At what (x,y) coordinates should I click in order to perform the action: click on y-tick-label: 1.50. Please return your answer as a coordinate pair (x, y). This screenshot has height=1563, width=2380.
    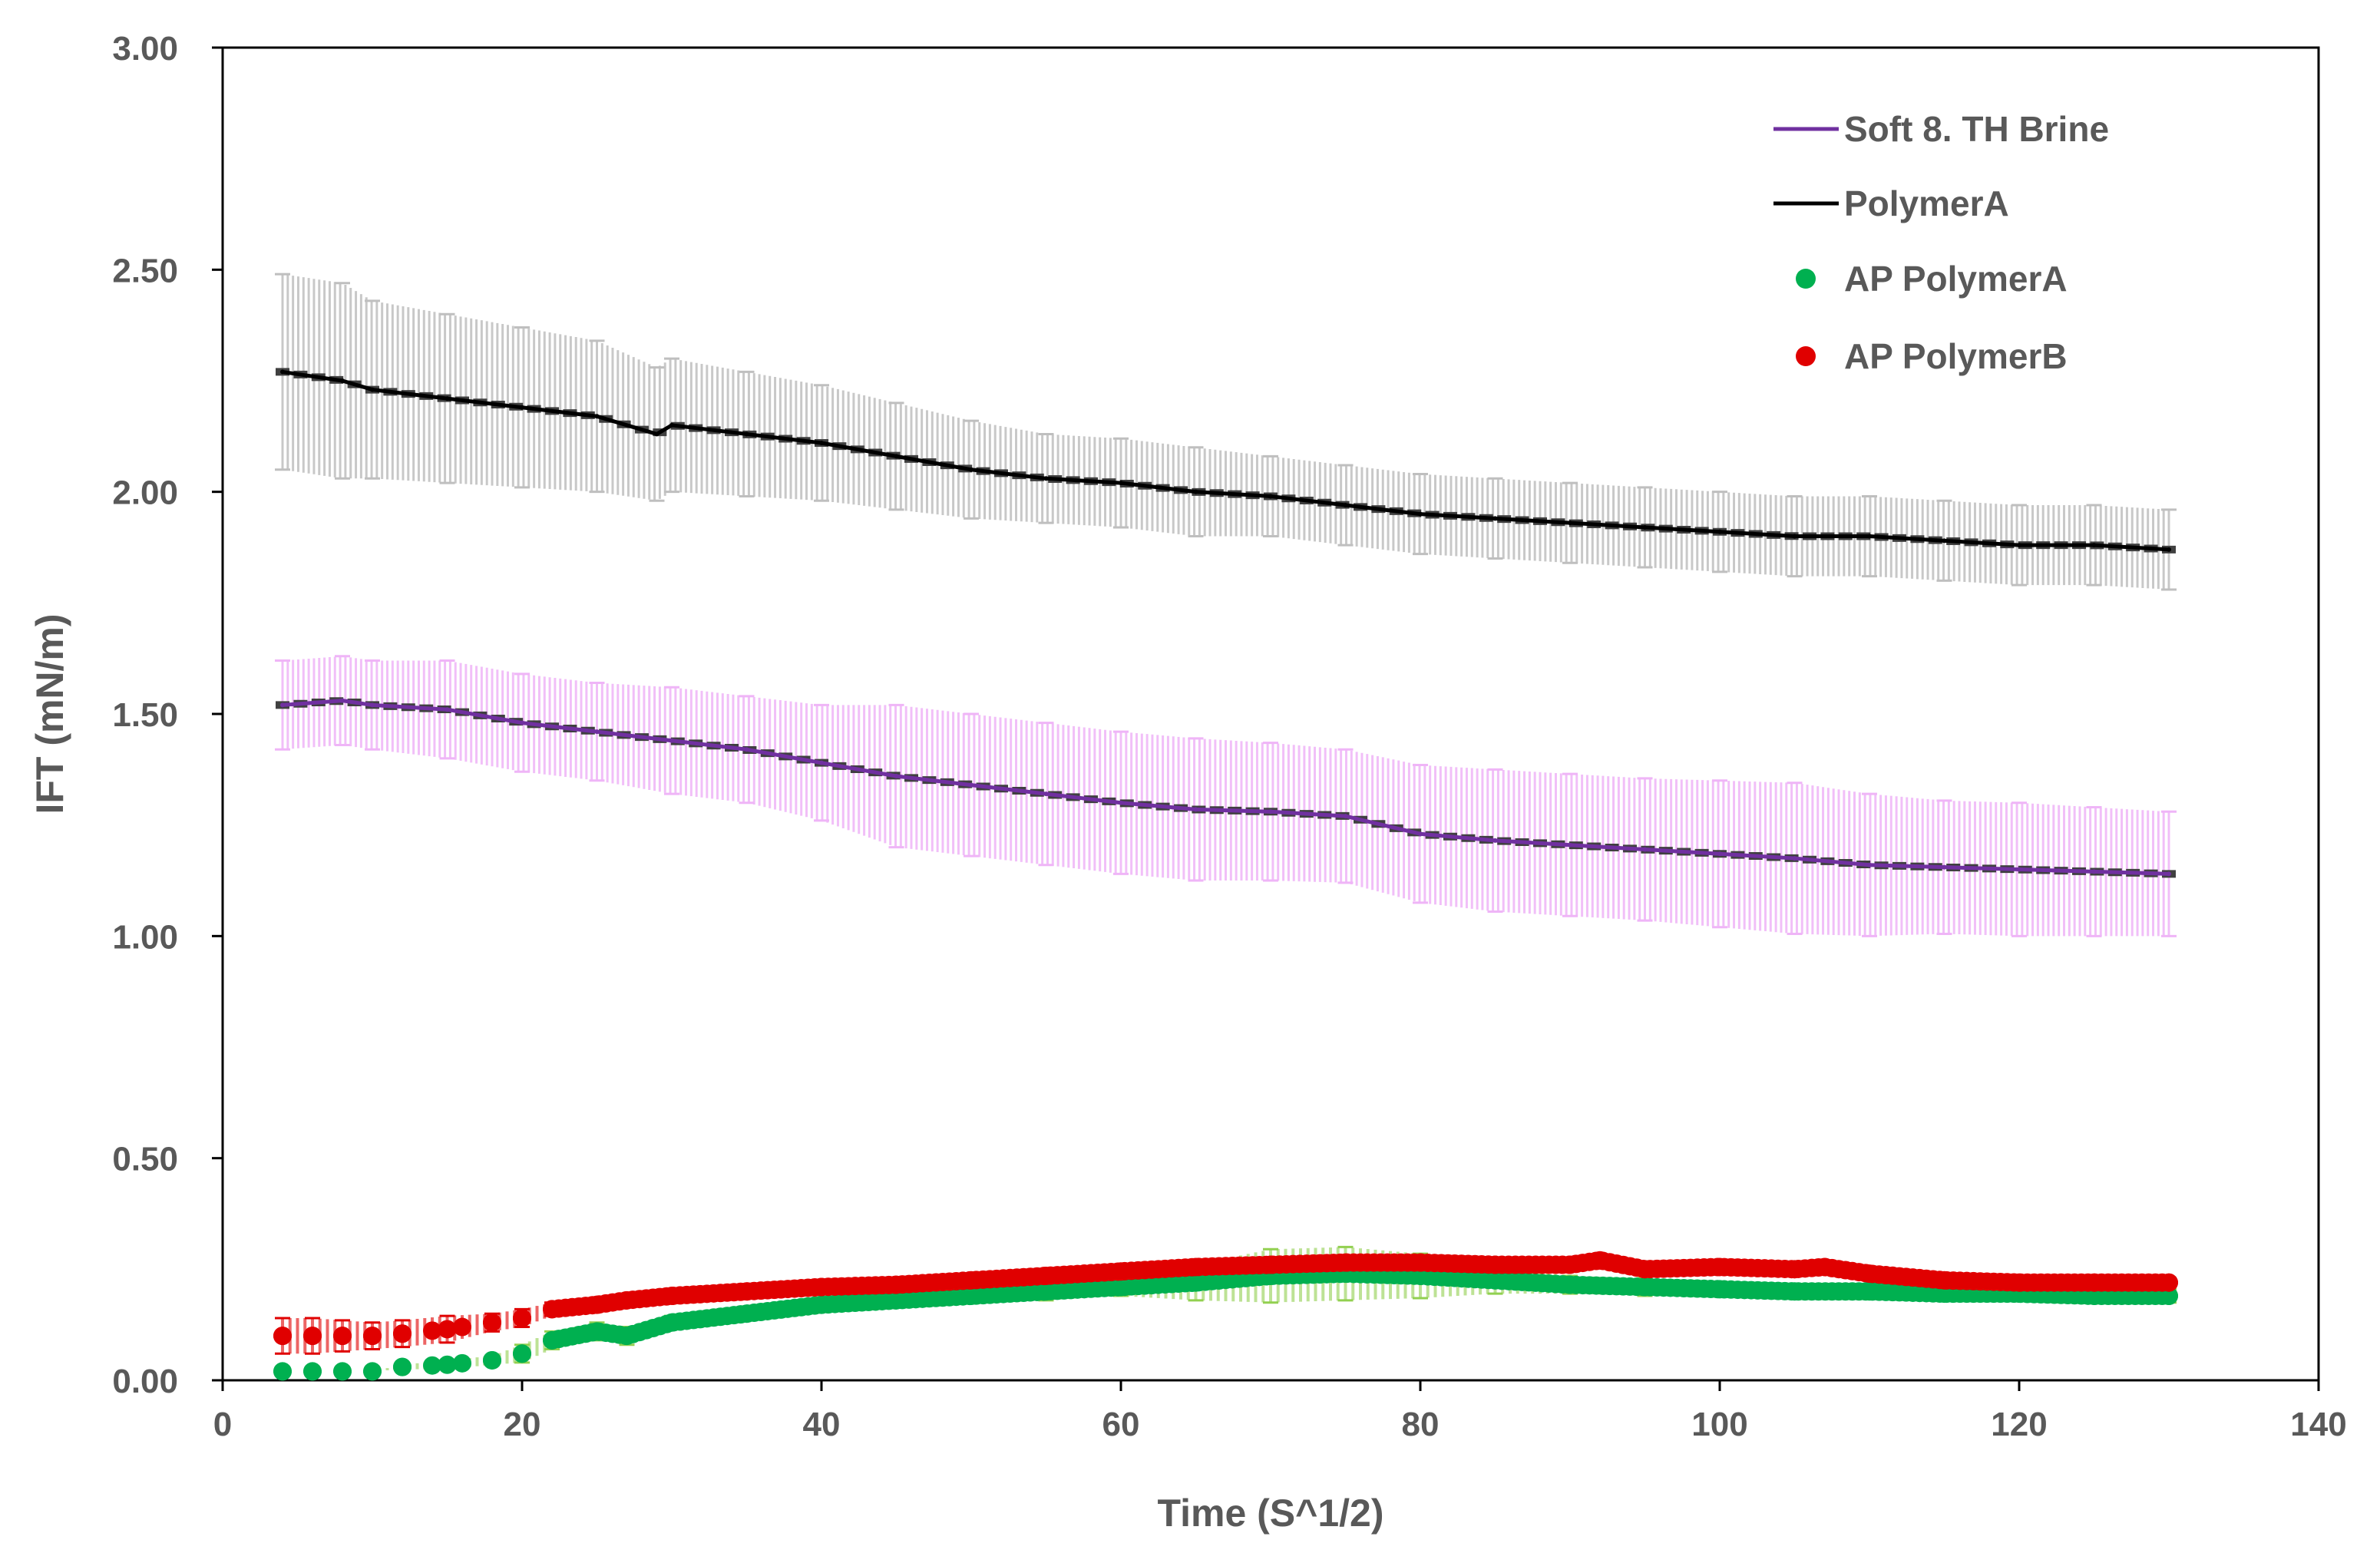
    Looking at the image, I should click on (145, 715).